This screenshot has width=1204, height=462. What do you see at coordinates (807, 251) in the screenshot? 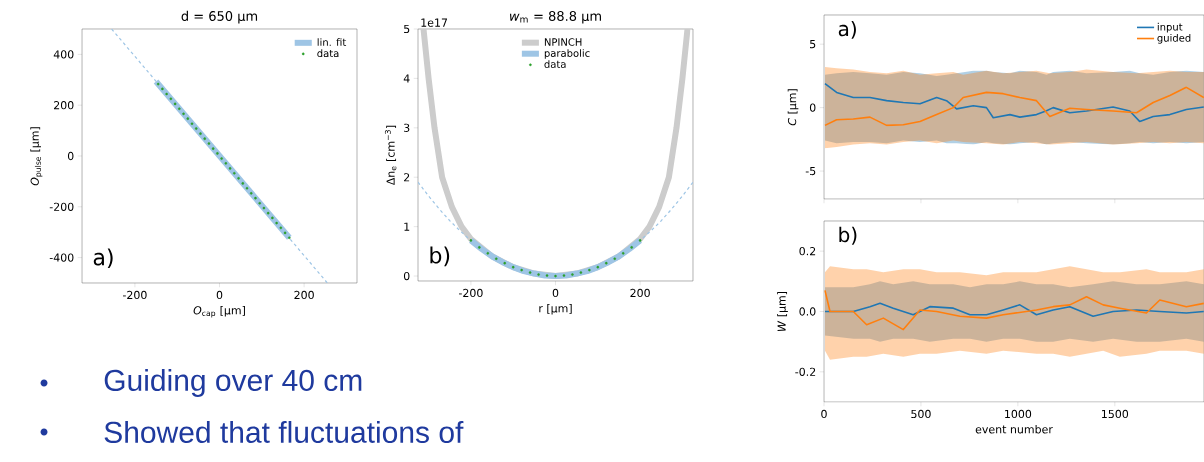
I see `y-tick-label: 0.2` at bounding box center [807, 251].